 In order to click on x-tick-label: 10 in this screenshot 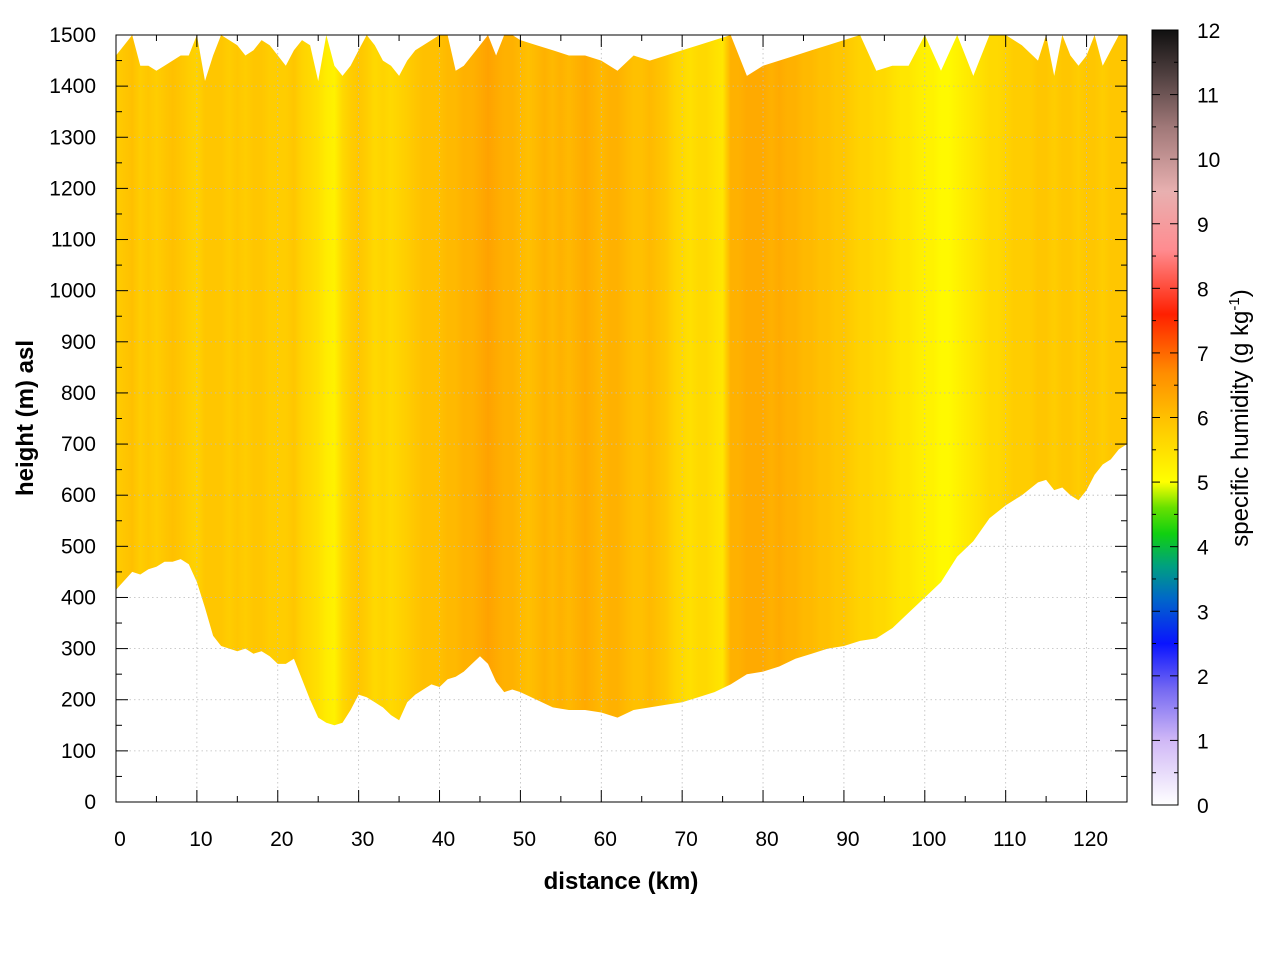, I will do `click(200, 839)`.